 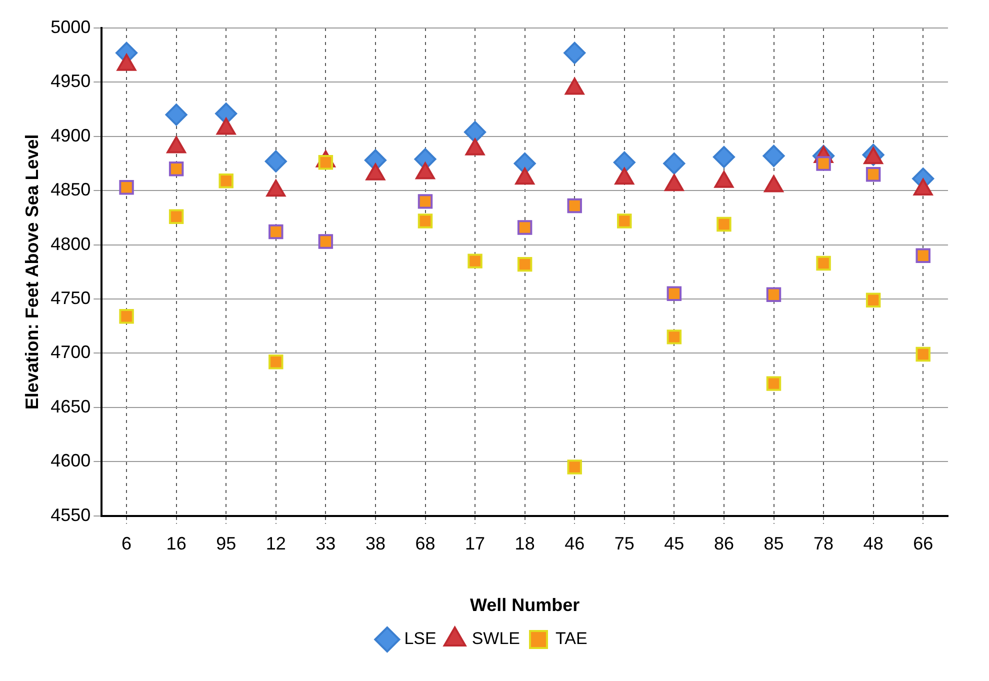 I want to click on x-tick-label: 86, so click(x=724, y=544).